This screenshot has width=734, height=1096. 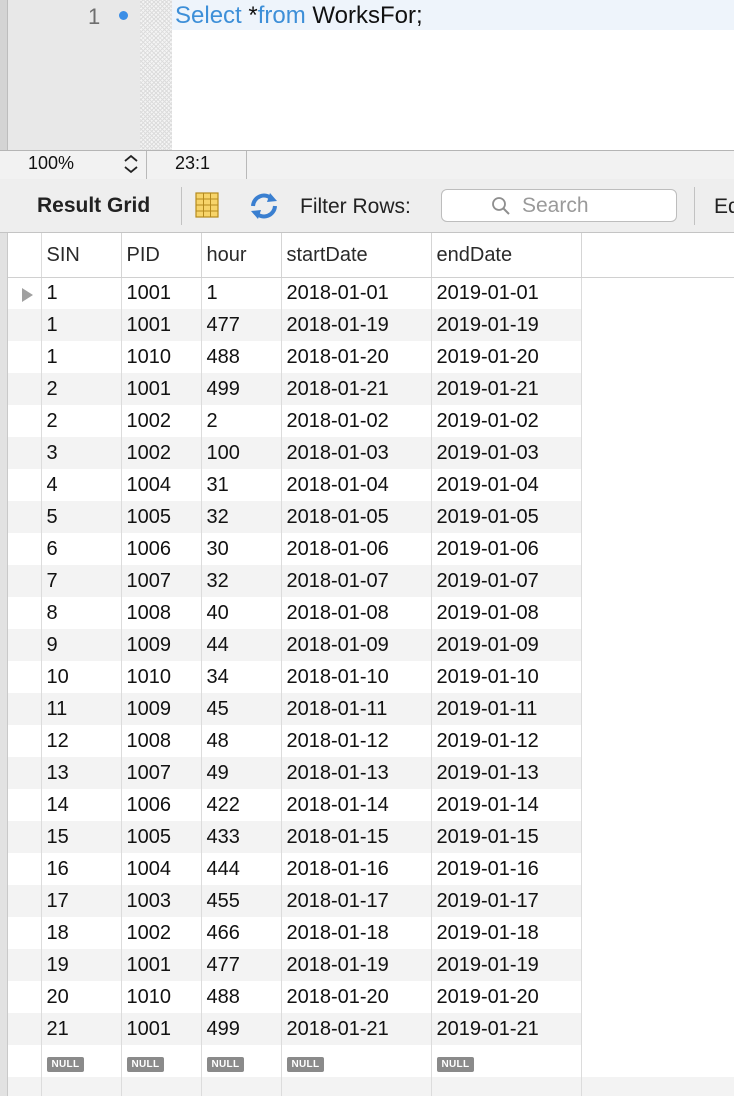 I want to click on table-cell: 2018-01-15, so click(x=356, y=837).